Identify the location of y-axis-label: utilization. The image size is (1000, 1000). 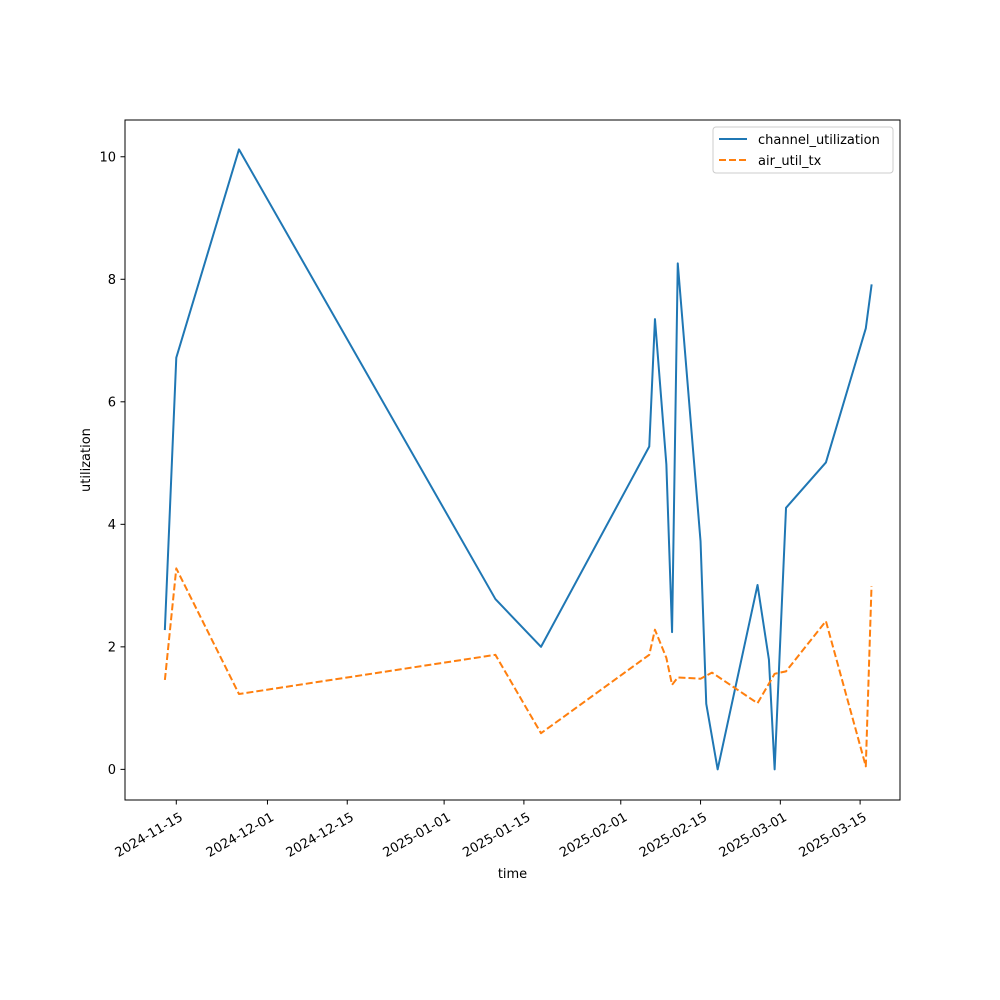
(86, 460).